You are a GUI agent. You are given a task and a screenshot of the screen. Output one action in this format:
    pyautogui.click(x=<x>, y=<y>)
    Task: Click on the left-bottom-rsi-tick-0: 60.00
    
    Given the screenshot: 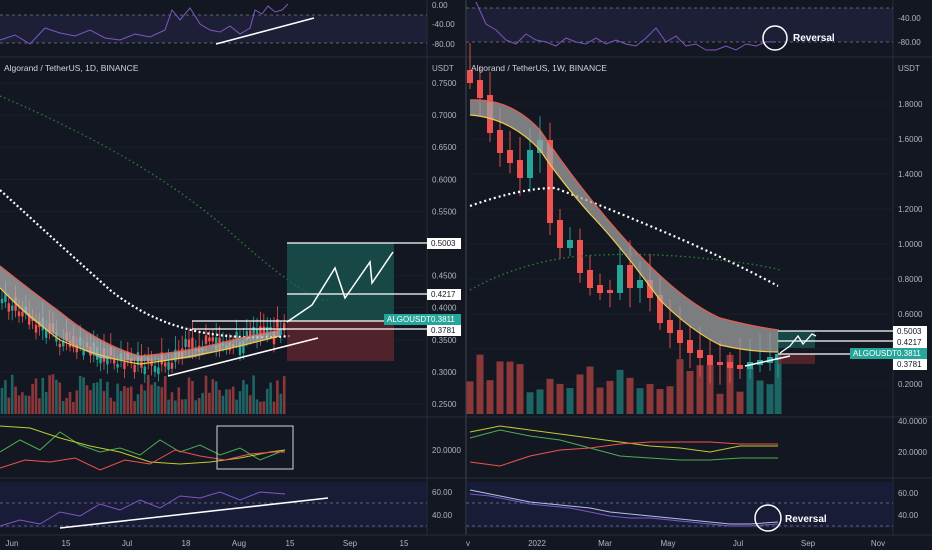 What is the action you would take?
    pyautogui.click(x=442, y=492)
    